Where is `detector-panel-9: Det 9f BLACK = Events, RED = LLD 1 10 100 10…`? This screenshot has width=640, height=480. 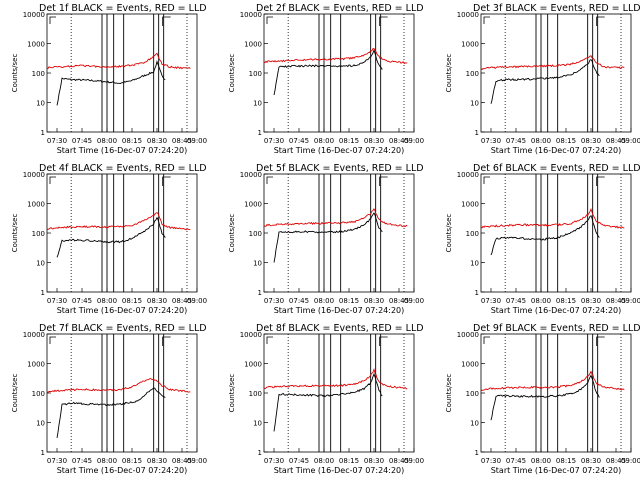
detector-panel-9: Det 9f BLACK = Events, RED = LLD 1 10 100 10… is located at coordinates (542, 399).